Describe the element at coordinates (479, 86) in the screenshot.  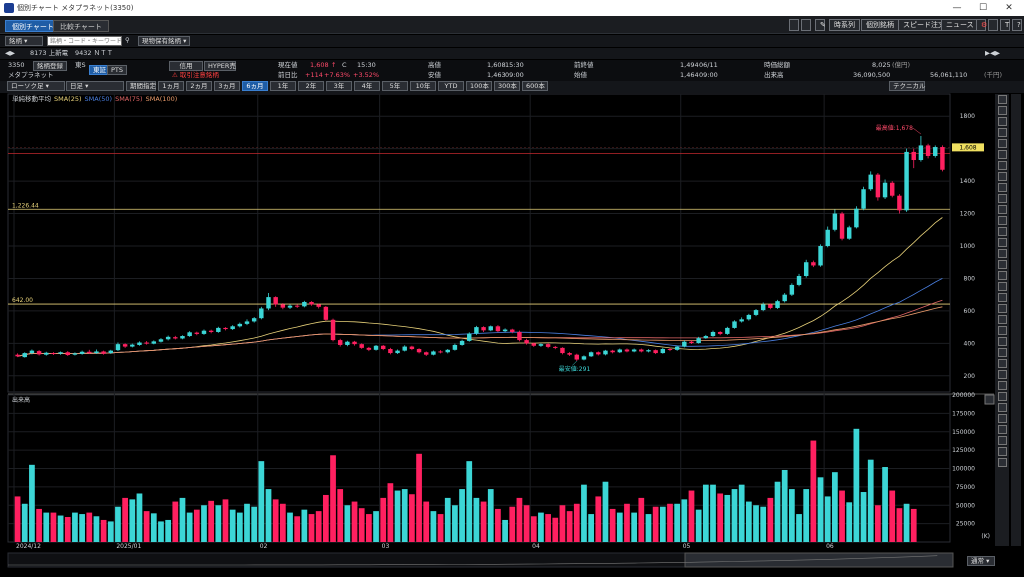
I see `period-button: 100本` at that location.